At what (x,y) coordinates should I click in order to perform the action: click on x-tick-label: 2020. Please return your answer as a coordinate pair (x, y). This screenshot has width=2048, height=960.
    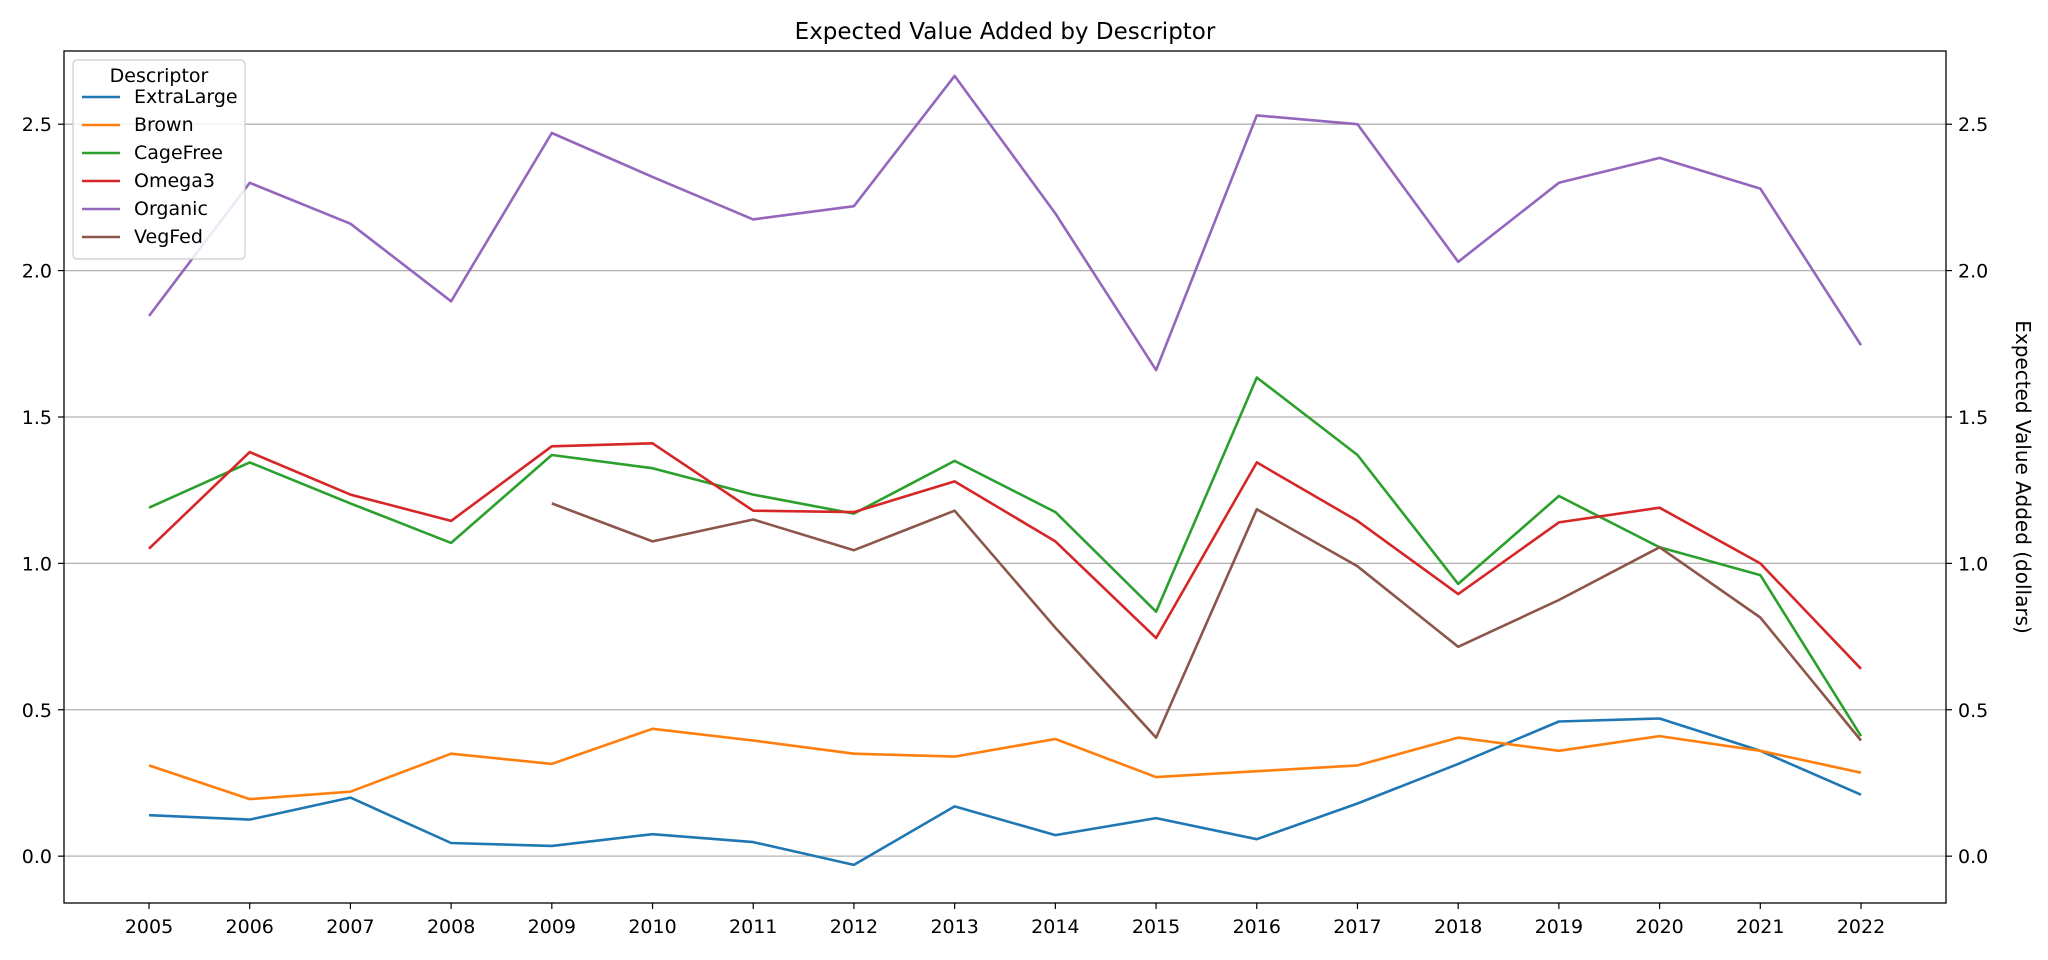
    Looking at the image, I should click on (1659, 927).